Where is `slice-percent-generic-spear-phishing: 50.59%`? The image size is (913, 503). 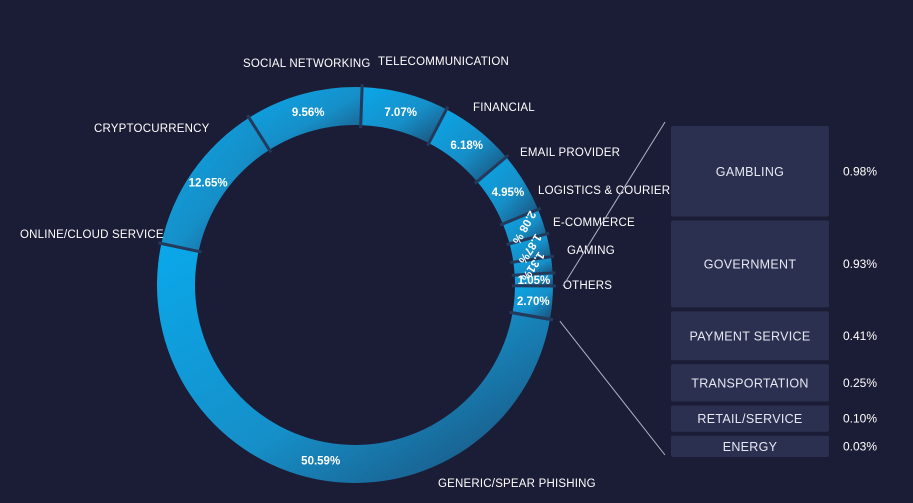 slice-percent-generic-spear-phishing: 50.59% is located at coordinates (320, 462).